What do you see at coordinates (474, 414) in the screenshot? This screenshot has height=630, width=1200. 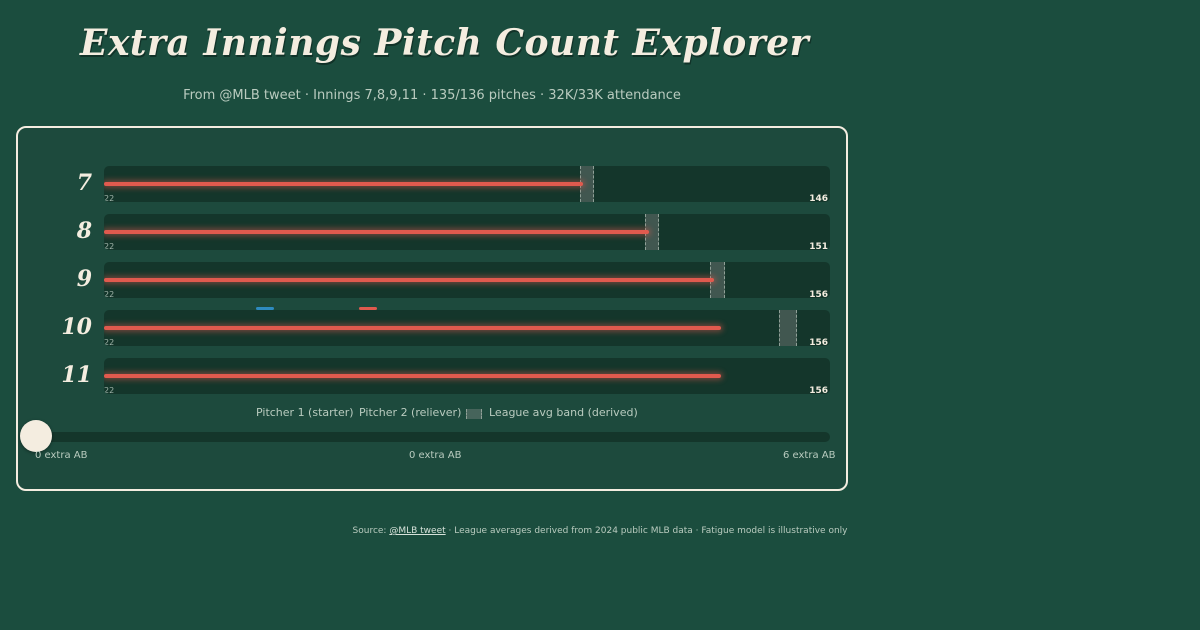 I see `legend-swatch-band` at bounding box center [474, 414].